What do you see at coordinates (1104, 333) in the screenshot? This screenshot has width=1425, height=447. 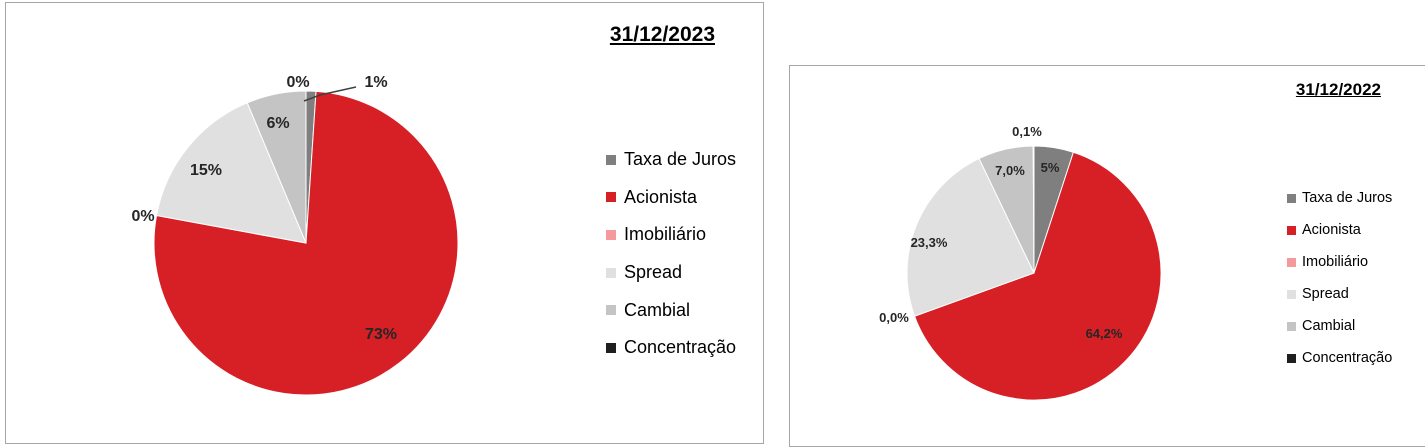 I see `data-label-acionista: 64,2%` at bounding box center [1104, 333].